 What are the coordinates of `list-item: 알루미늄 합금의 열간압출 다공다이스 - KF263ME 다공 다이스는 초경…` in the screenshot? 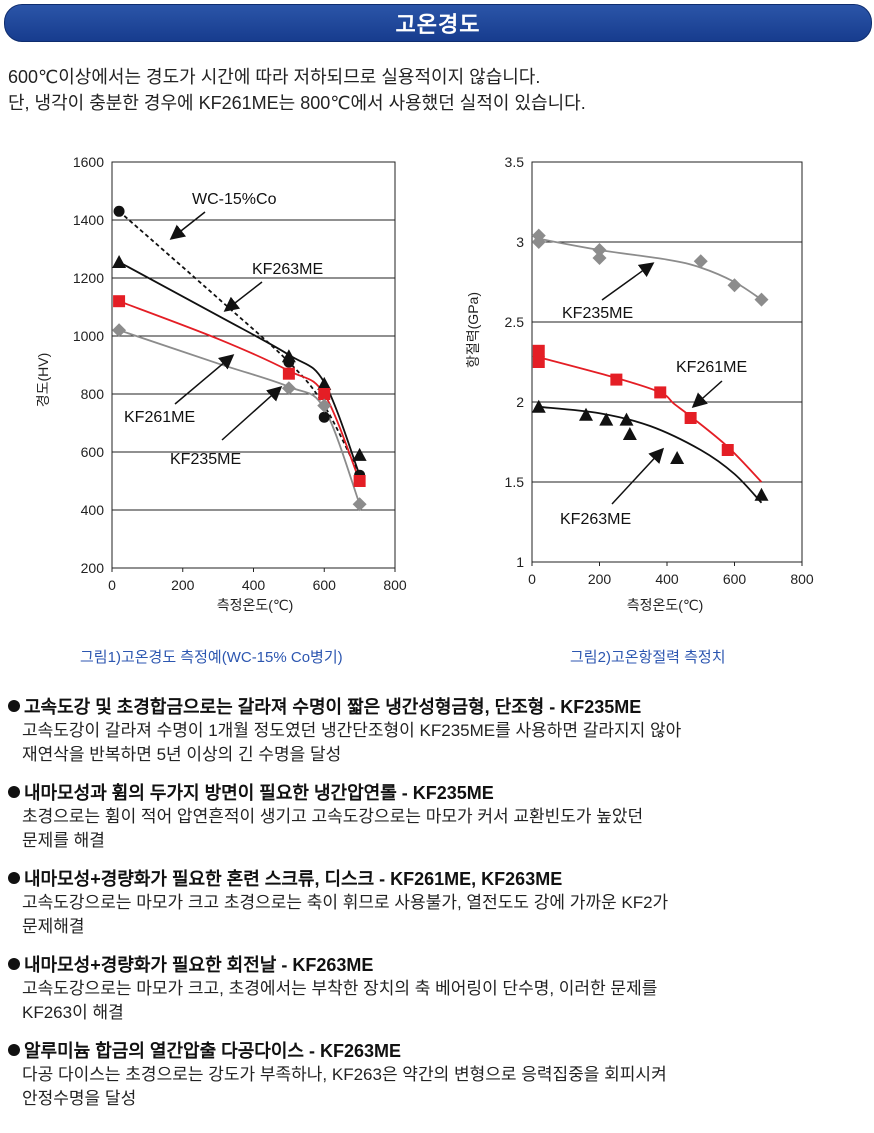 It's located at (438, 1075).